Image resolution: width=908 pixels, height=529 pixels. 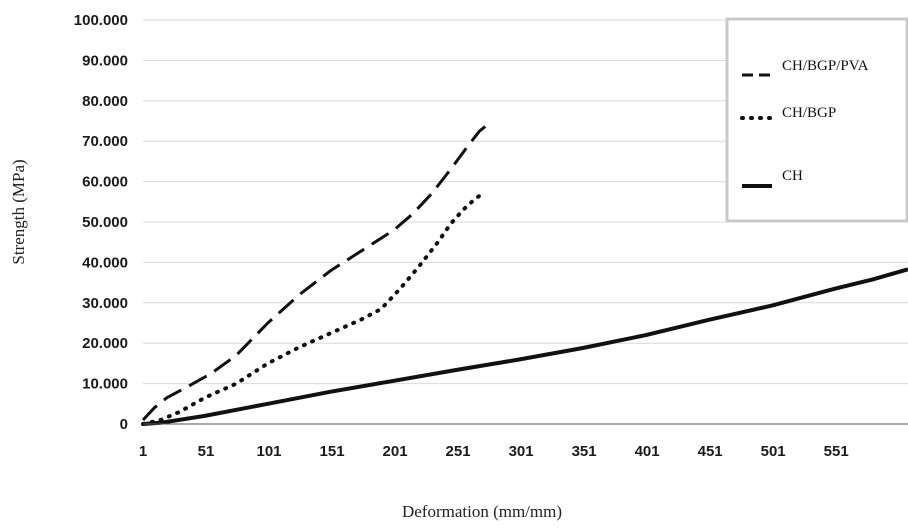 I want to click on legend: CH/BGP/PVA CH/BGP CH, so click(x=816, y=120).